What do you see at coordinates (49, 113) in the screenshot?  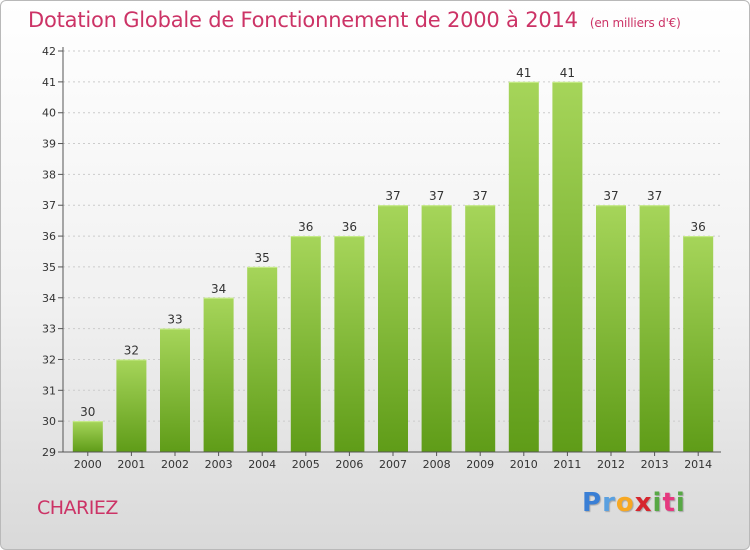 I see `y-tick-label: 40` at bounding box center [49, 113].